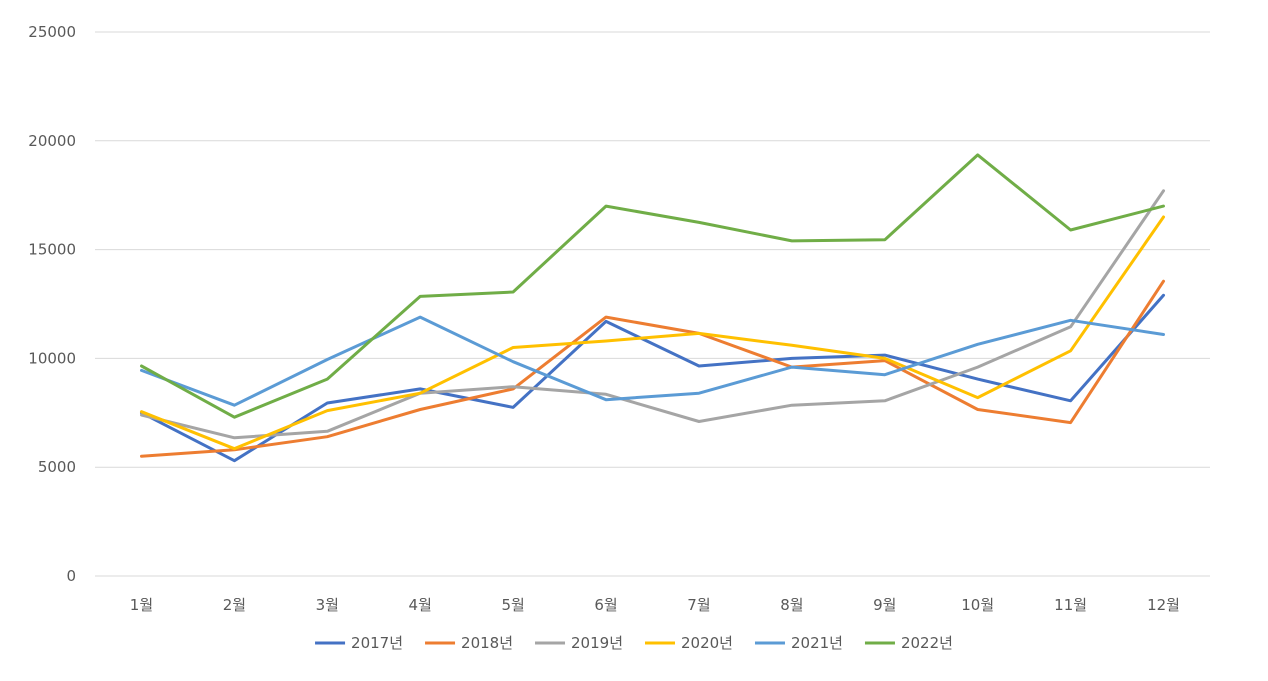  I want to click on legend-item: 2021년, so click(798, 643).